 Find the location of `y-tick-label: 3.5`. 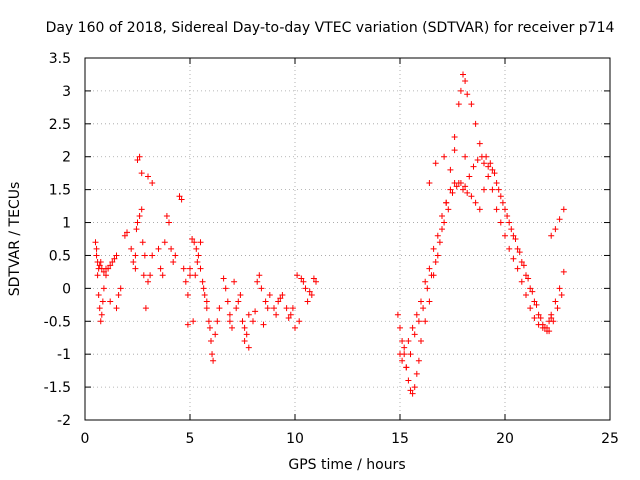

y-tick-label: 3.5 is located at coordinates (60, 59).